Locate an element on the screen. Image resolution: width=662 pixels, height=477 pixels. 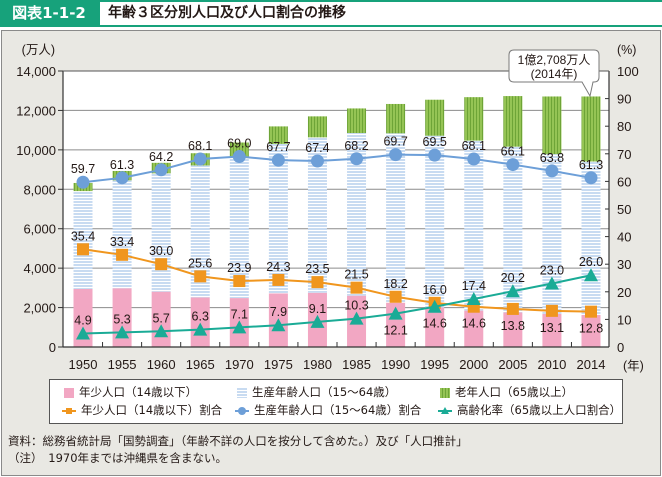
chart-title: 年齢３区分別人口及び人口割合の推移 is located at coordinates (380, 13).